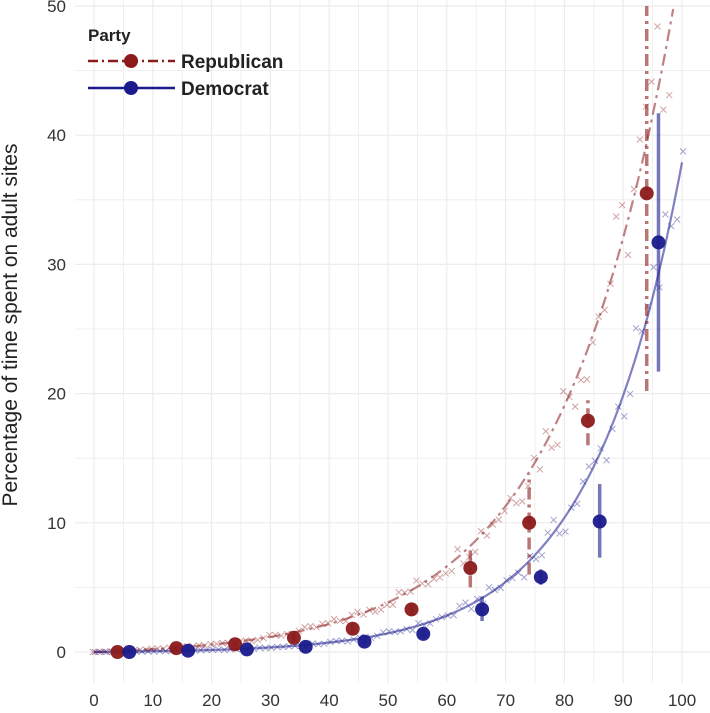 Image resolution: width=710 pixels, height=713 pixels. Describe the element at coordinates (56, 8) in the screenshot. I see `y-tick-label: 50` at that location.